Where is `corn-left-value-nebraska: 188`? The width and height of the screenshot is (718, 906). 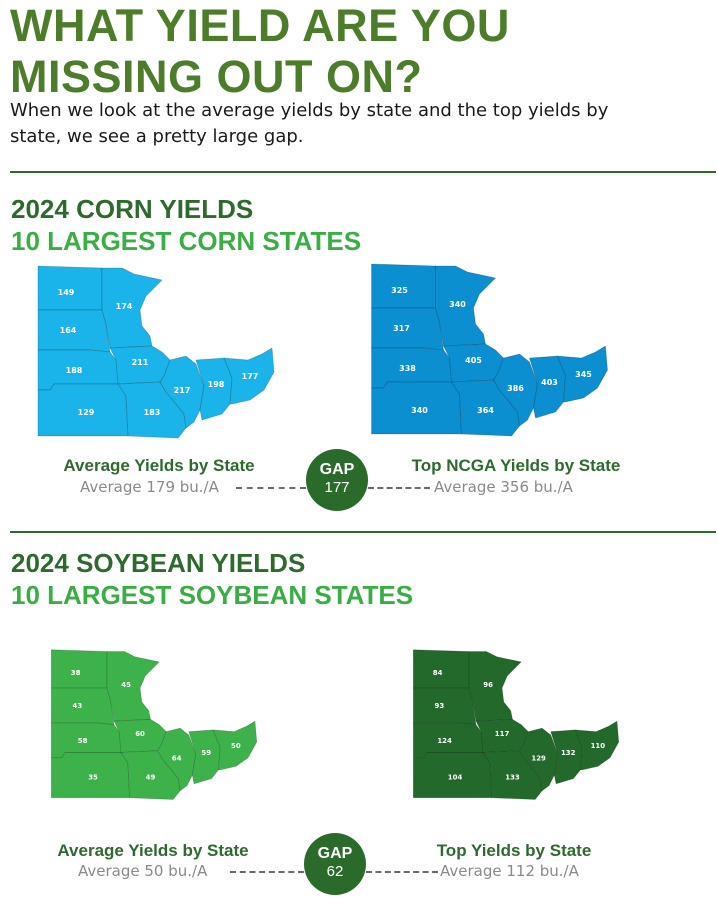 corn-left-value-nebraska: 188 is located at coordinates (74, 370).